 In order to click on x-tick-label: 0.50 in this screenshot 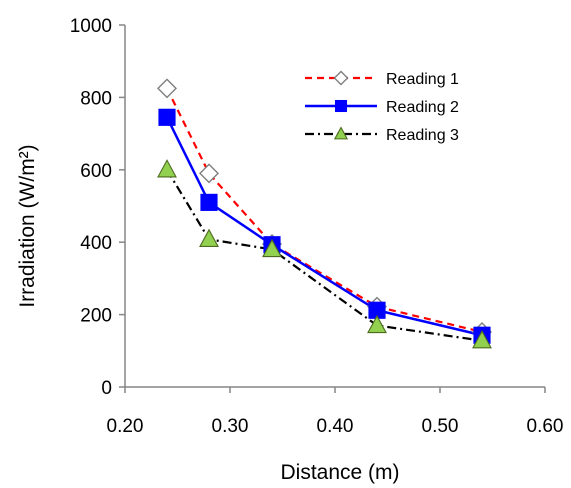, I will do `click(440, 426)`.